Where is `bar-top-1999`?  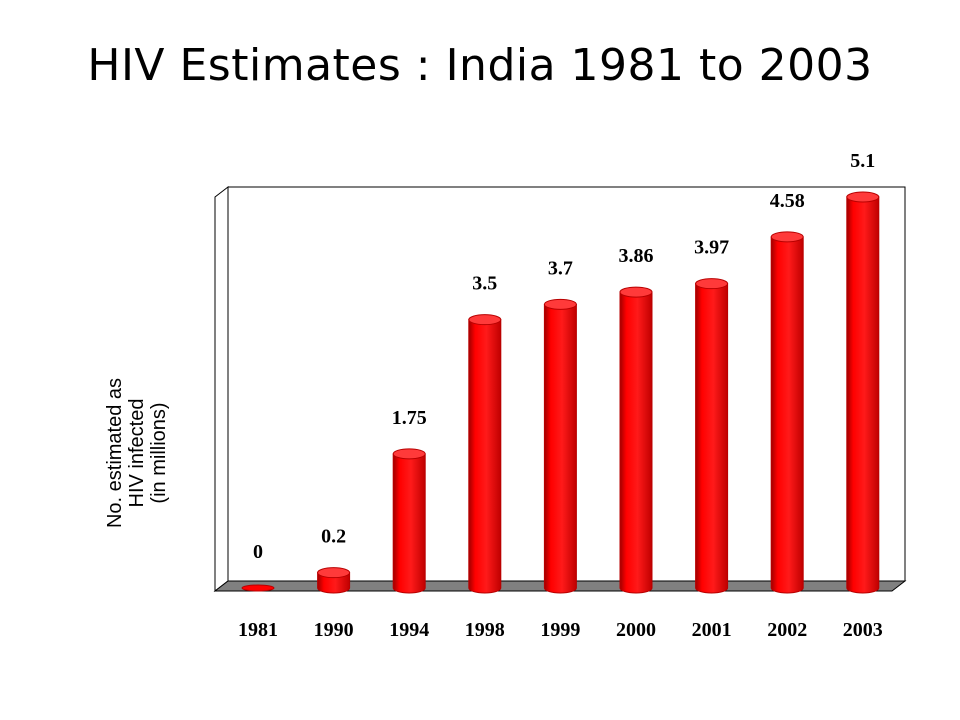
bar-top-1999 is located at coordinates (560, 304).